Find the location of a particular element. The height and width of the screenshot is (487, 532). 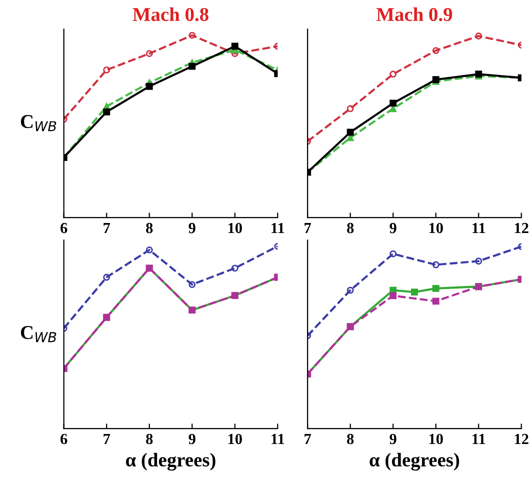

chart-title: Mach 0.9 is located at coordinates (414, 14).